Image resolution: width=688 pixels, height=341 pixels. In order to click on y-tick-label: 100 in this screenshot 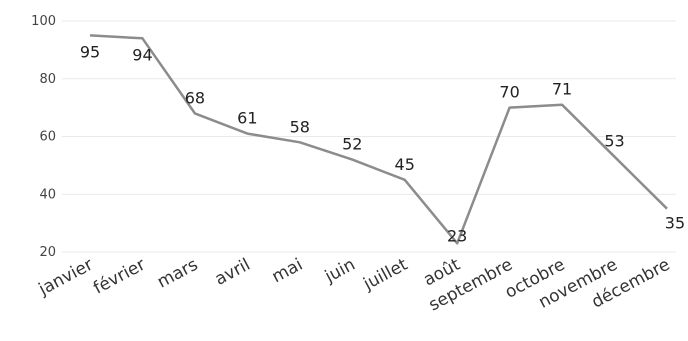, I will do `click(43, 21)`.